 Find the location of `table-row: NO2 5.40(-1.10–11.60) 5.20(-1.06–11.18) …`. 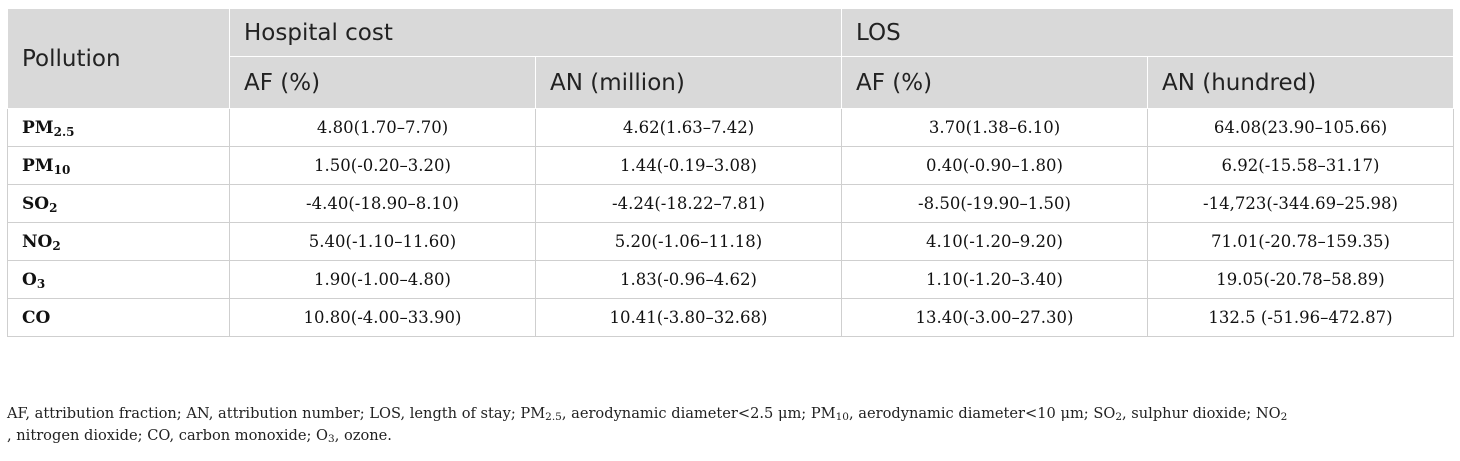

table-row: NO2 5.40(-1.10–11.60) 5.20(-1.06–11.18) … is located at coordinates (731, 241).